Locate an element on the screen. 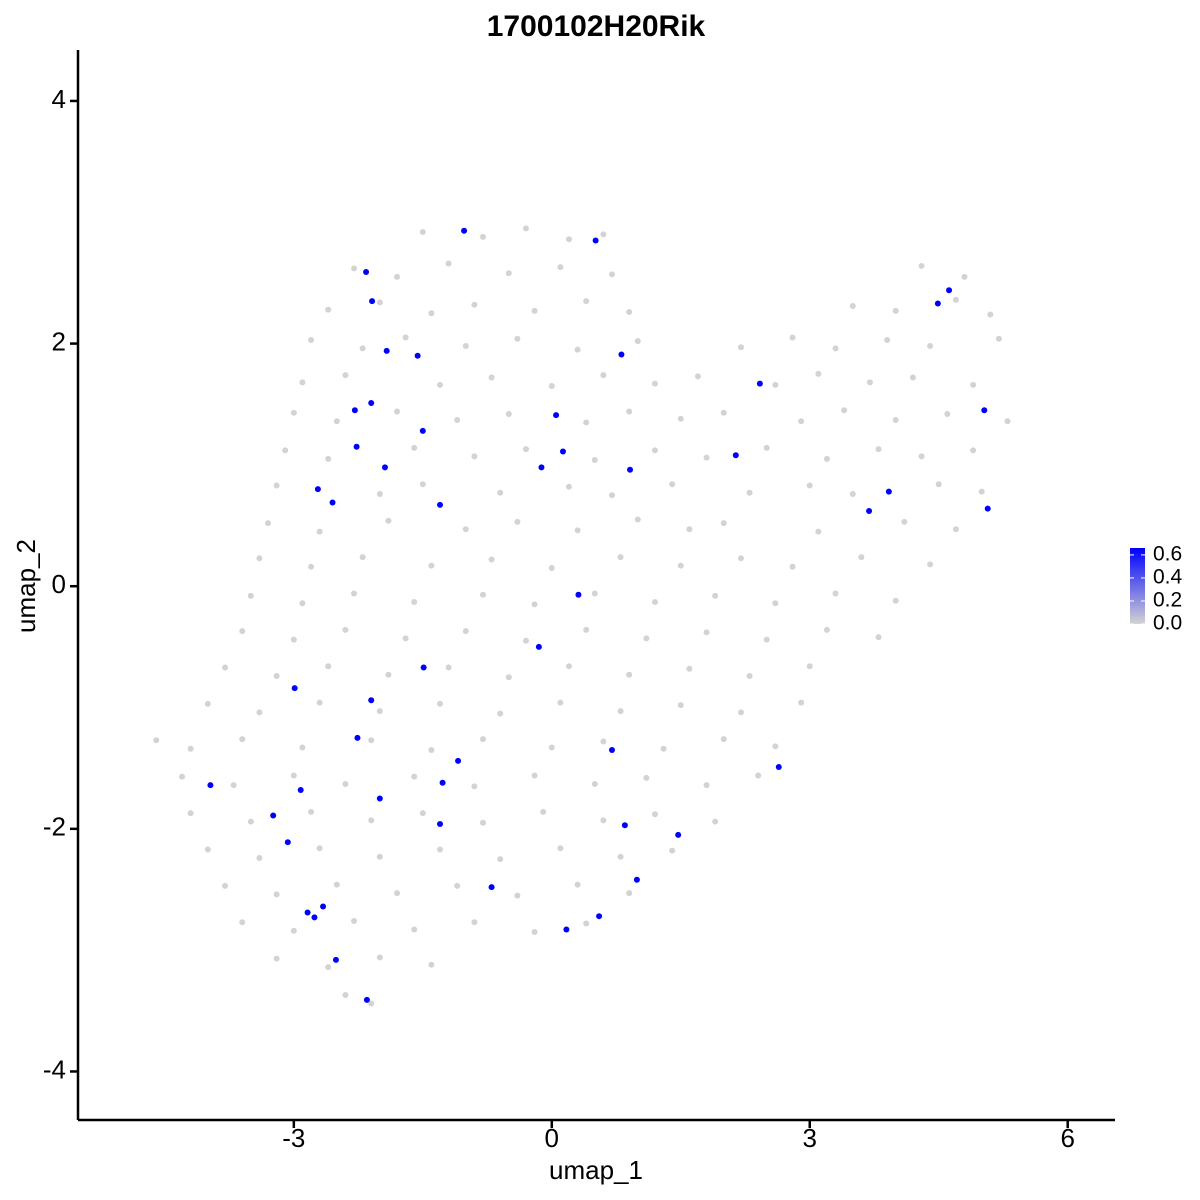 The height and width of the screenshot is (1200, 1200). x-tick-label: 3 is located at coordinates (810, 1138).